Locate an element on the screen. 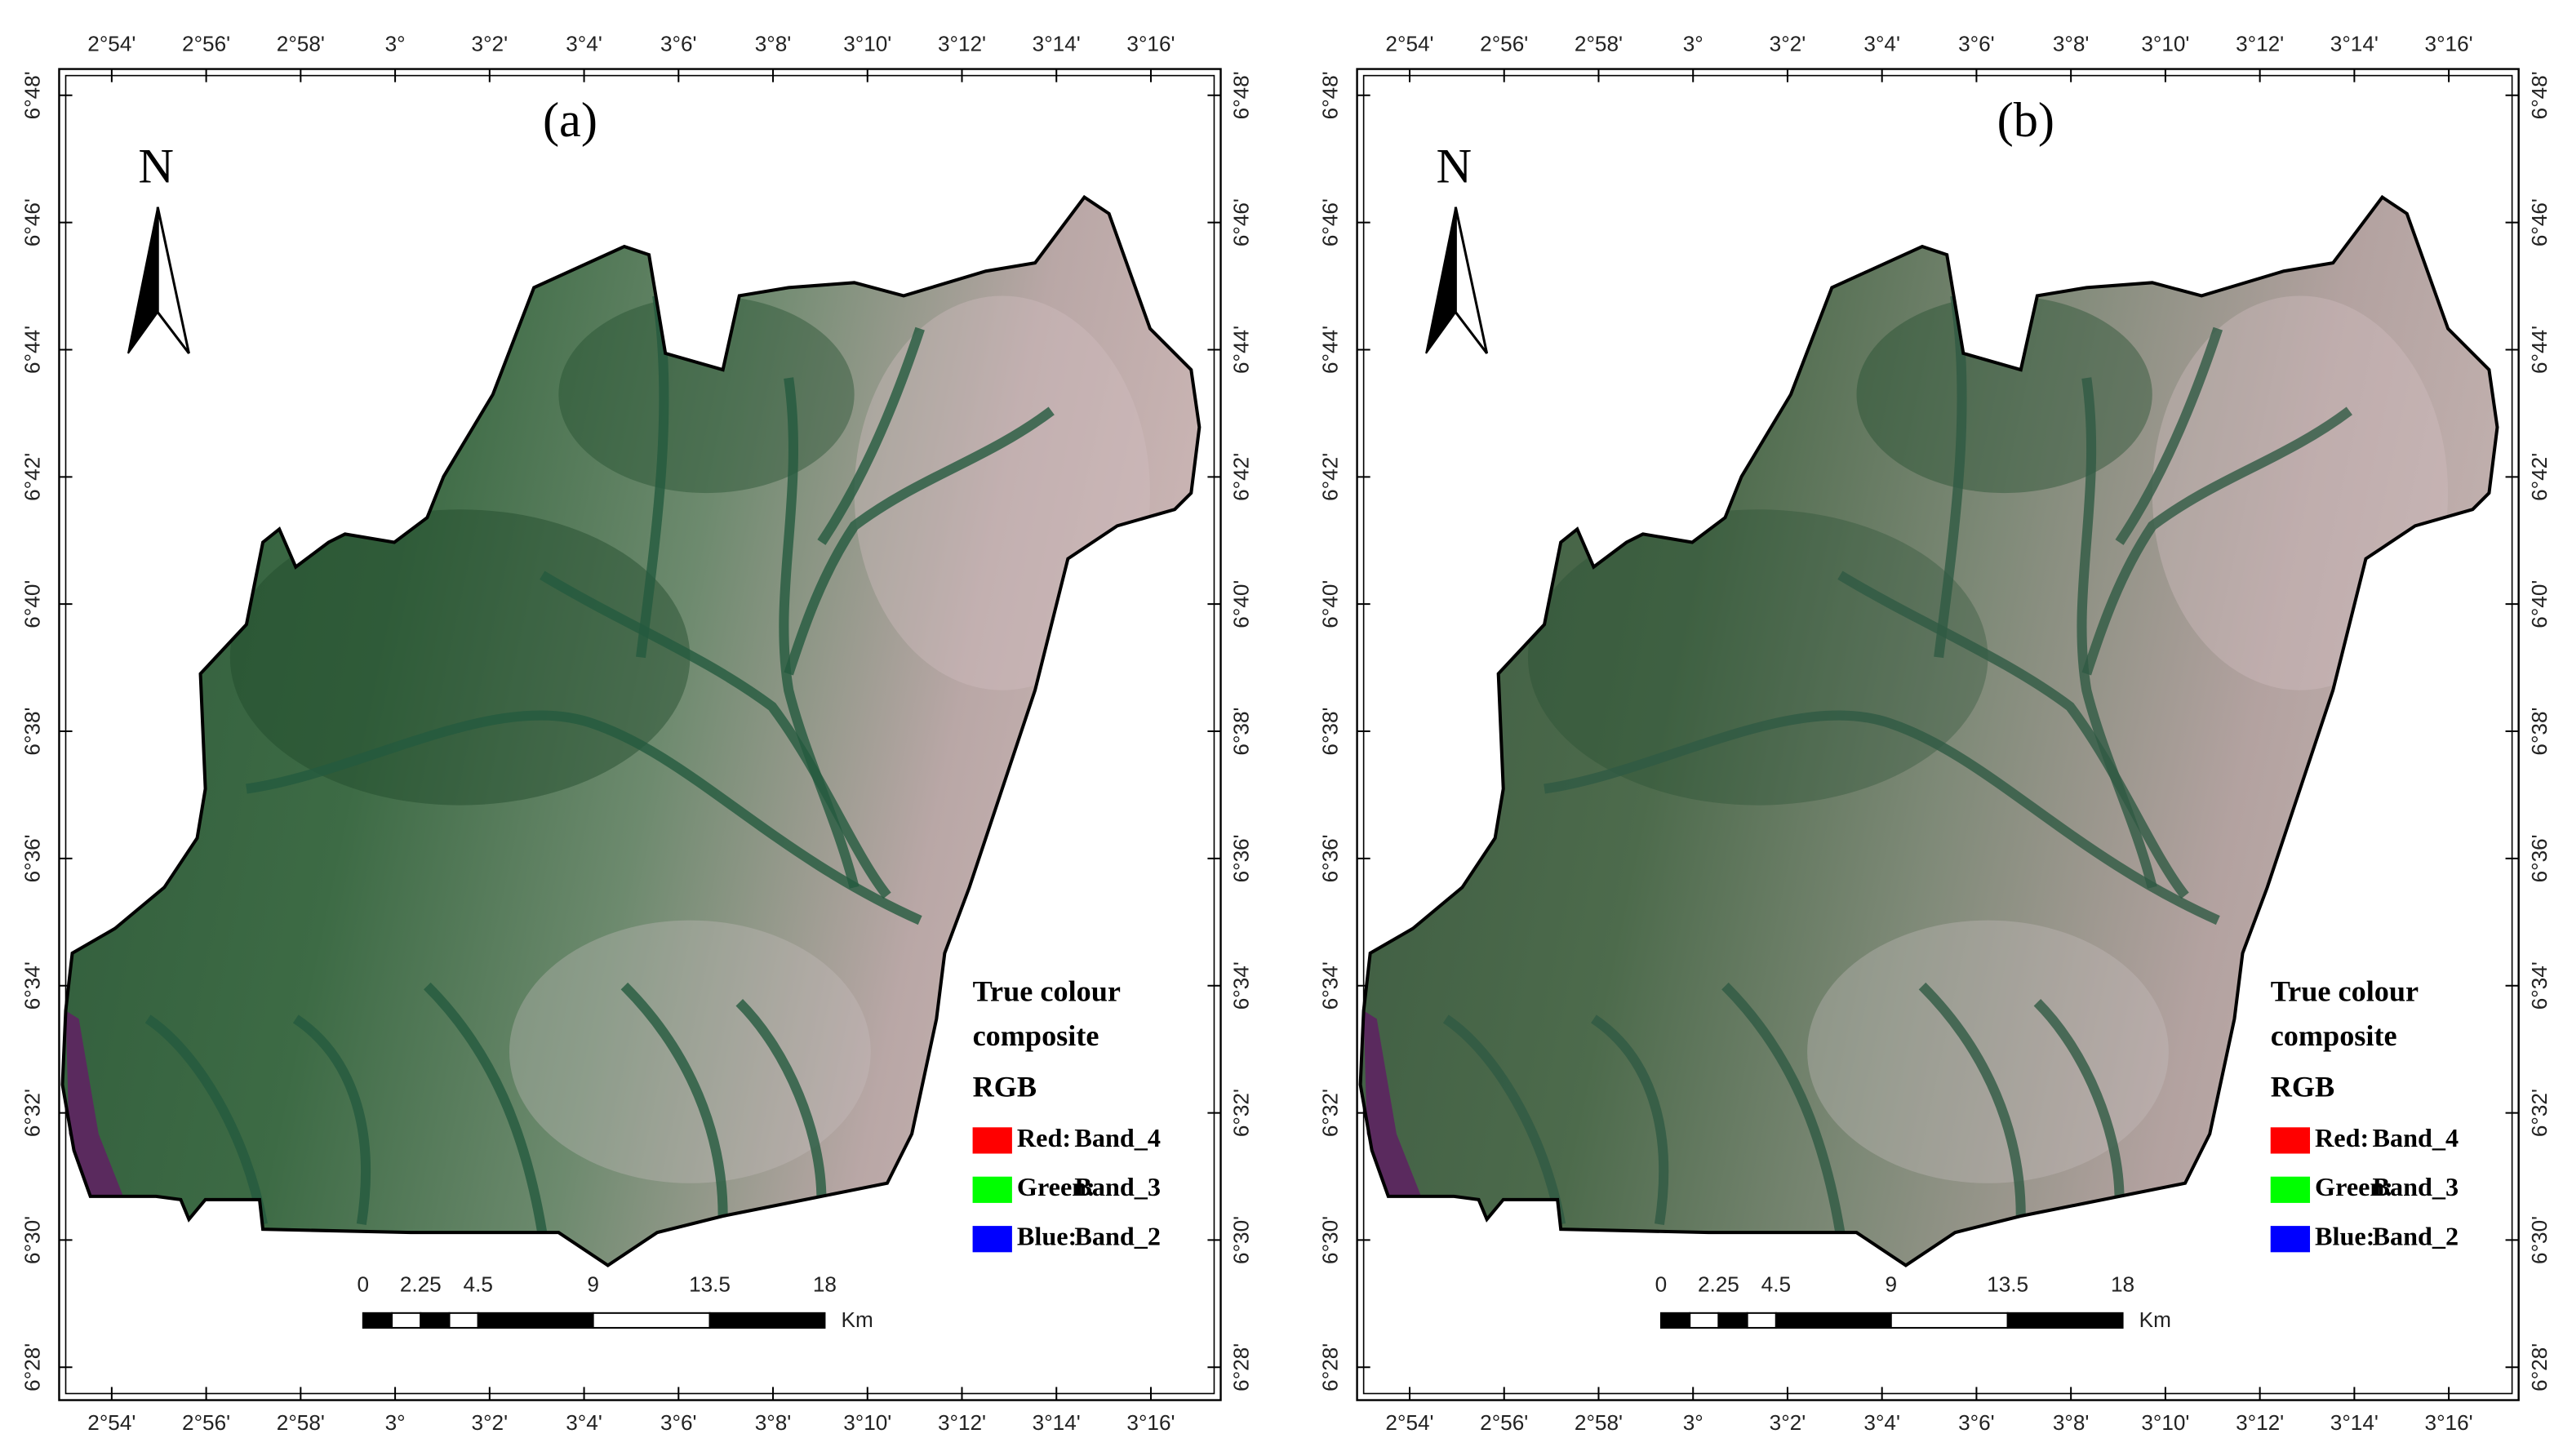  latitude-label-right: 6°44' is located at coordinates (2539, 350).